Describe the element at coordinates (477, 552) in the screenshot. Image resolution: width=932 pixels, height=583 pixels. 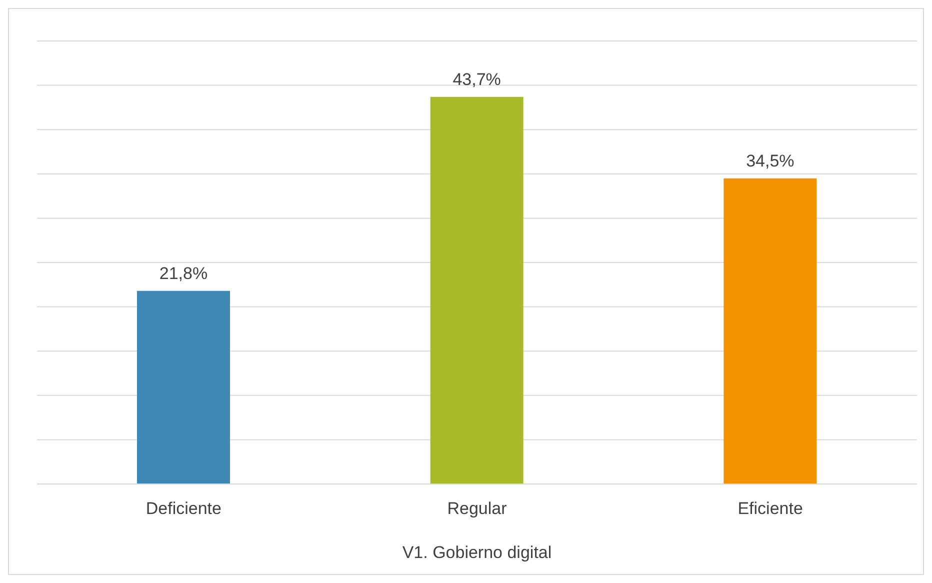
I see `x-axis-title: V1. Gobierno digital` at that location.